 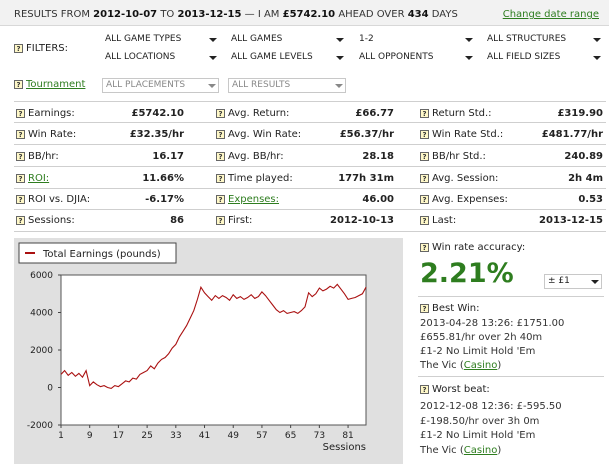 I want to click on game-types-select: ALL GAME TYPES, so click(x=160, y=40).